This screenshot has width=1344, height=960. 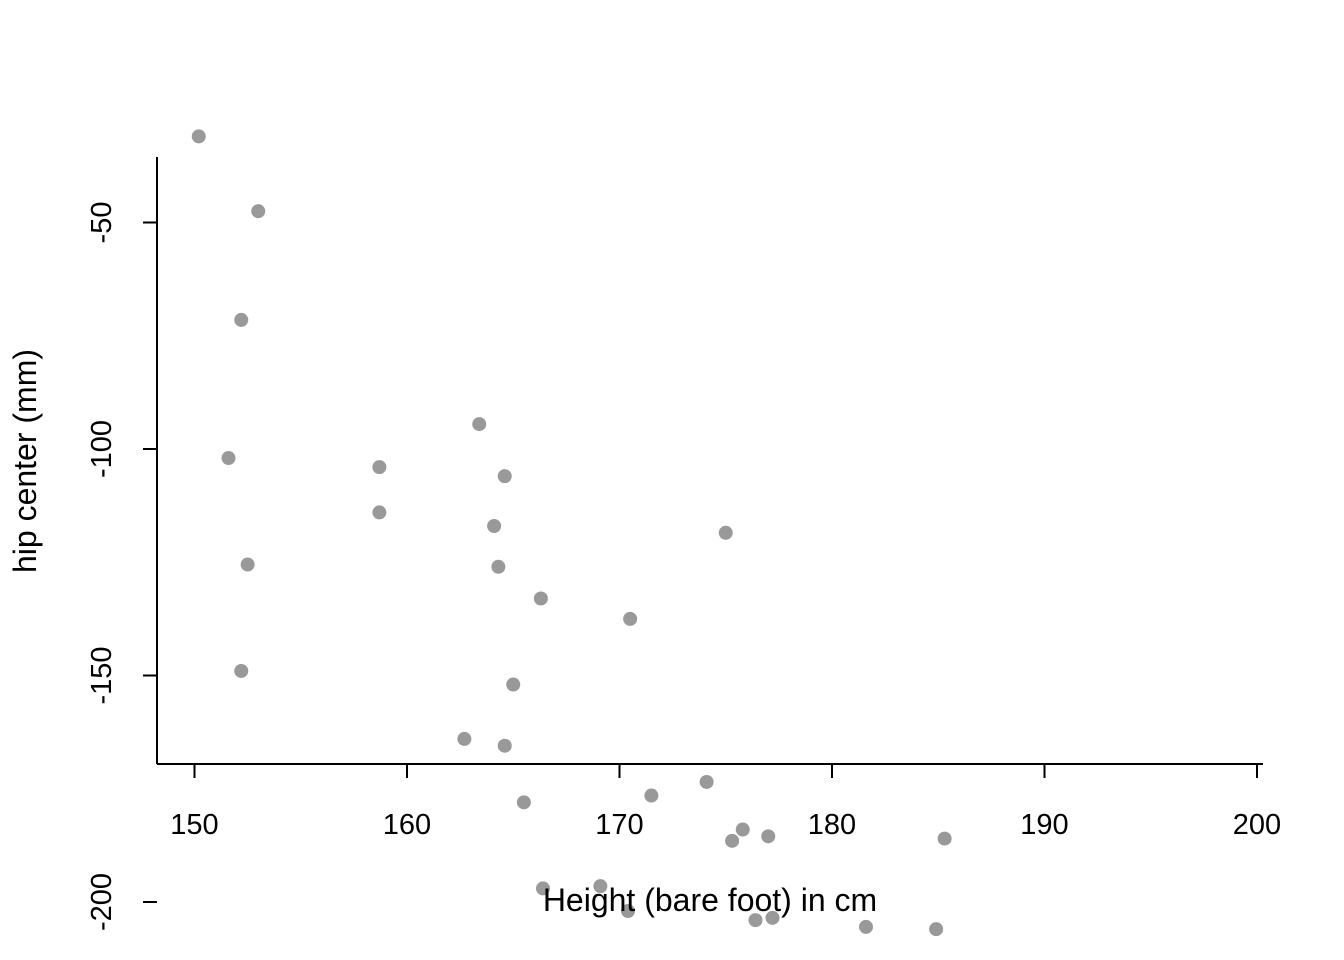 What do you see at coordinates (832, 825) in the screenshot?
I see `x-tick-label: 180` at bounding box center [832, 825].